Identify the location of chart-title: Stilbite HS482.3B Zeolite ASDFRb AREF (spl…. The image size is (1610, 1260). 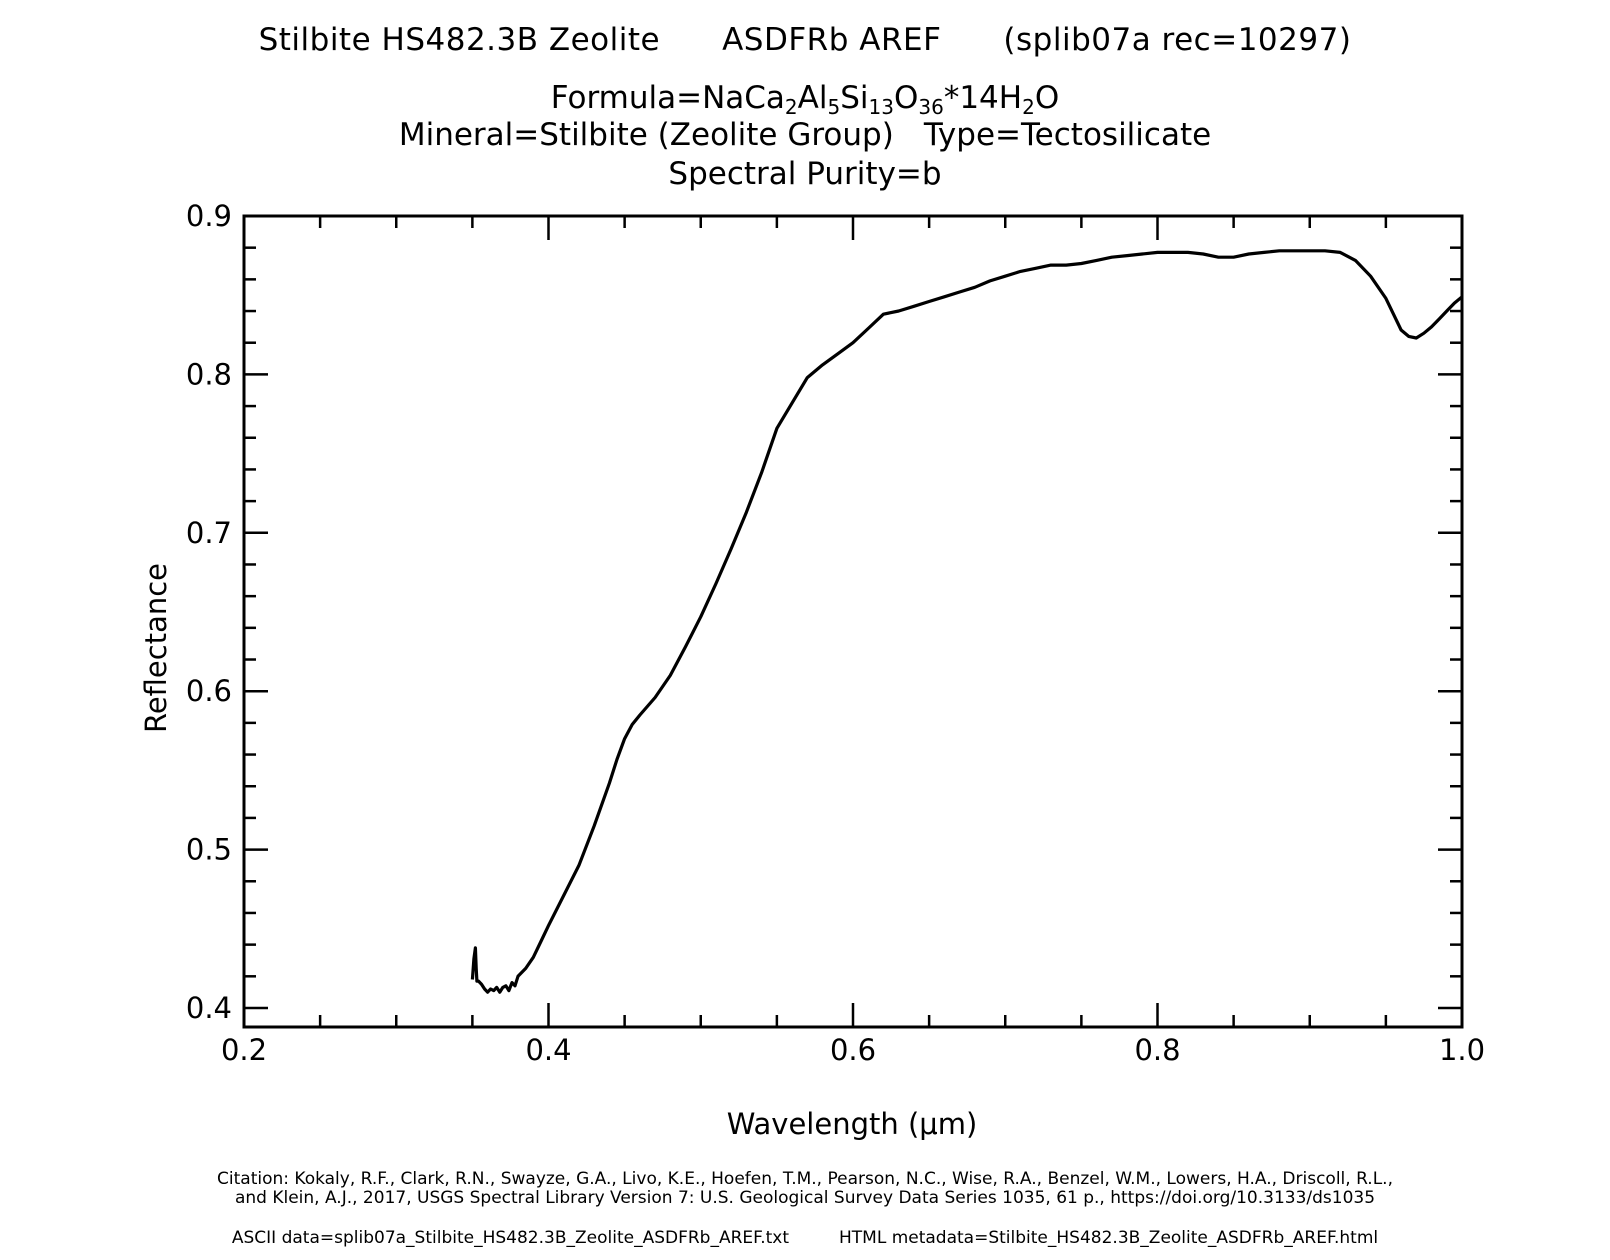
(805, 40).